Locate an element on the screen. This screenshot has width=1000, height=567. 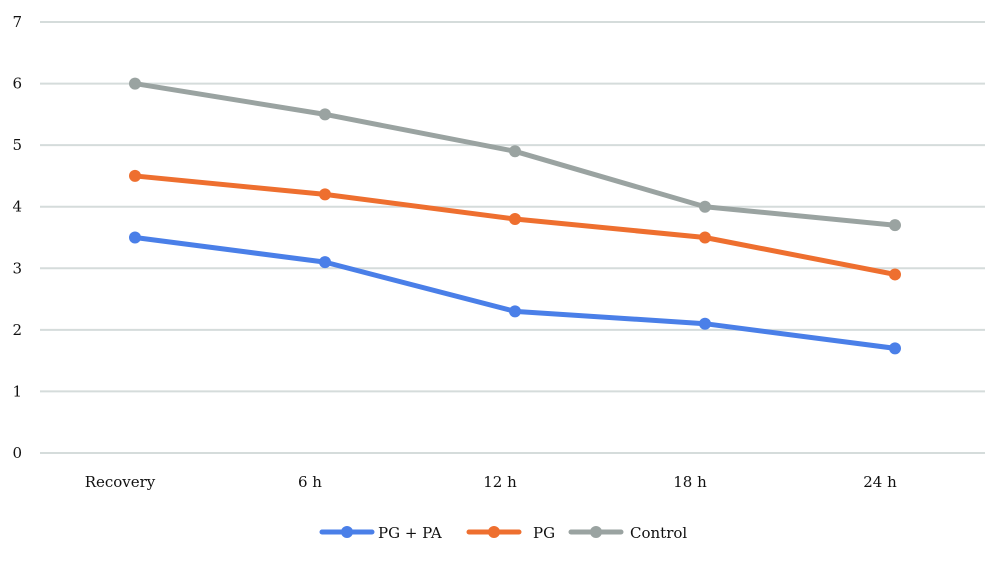
x-tick-label: 12 h is located at coordinates (500, 482).